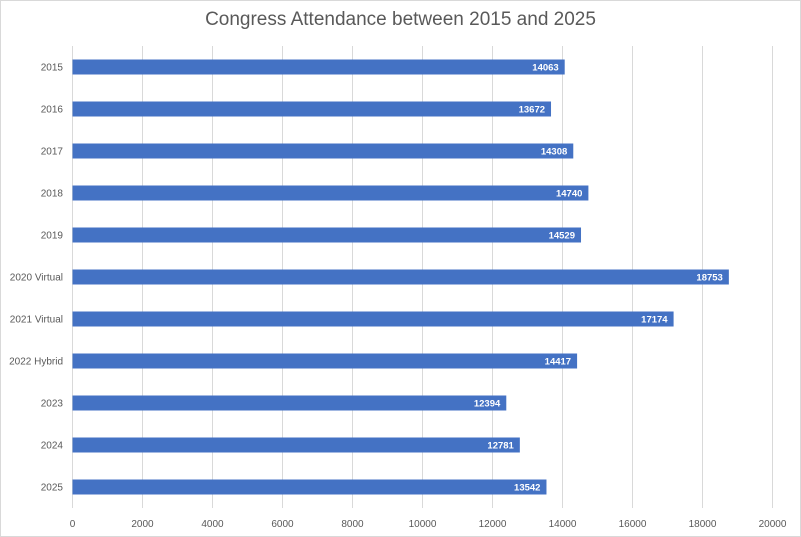 This screenshot has height=537, width=801. I want to click on y-tick-label: 2020 Virtual, so click(36, 278).